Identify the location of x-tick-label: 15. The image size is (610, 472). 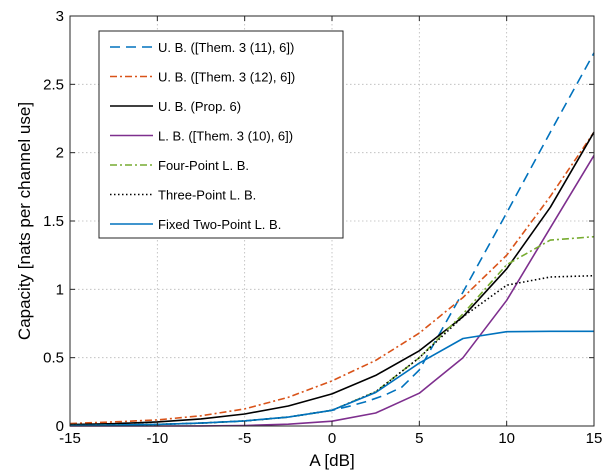
(594, 438).